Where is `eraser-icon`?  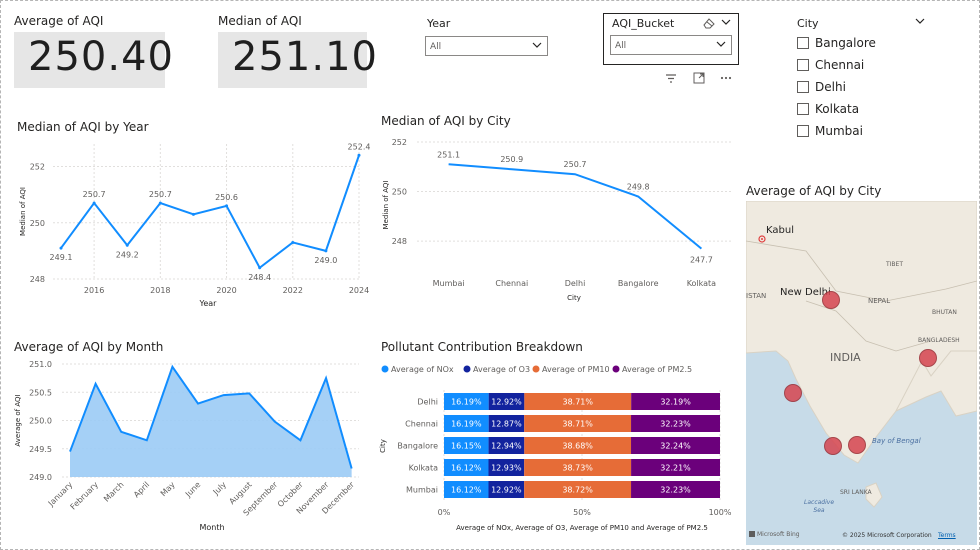
eraser-icon is located at coordinates (709, 23).